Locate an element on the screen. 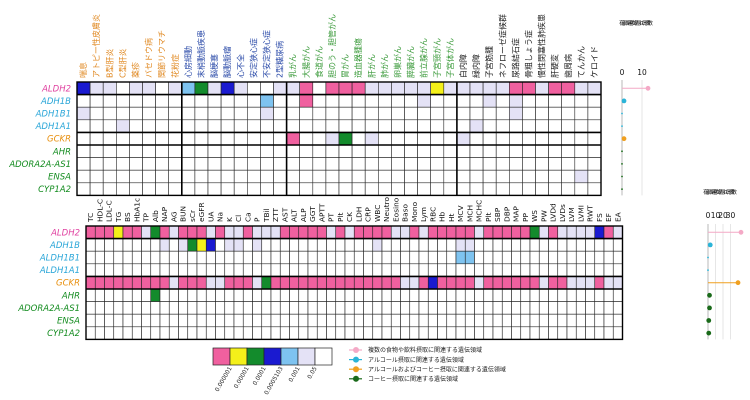 Image resolution: width=750 pixels, height=400 pixels. column-label: 脳梗塞 is located at coordinates (214, 66).